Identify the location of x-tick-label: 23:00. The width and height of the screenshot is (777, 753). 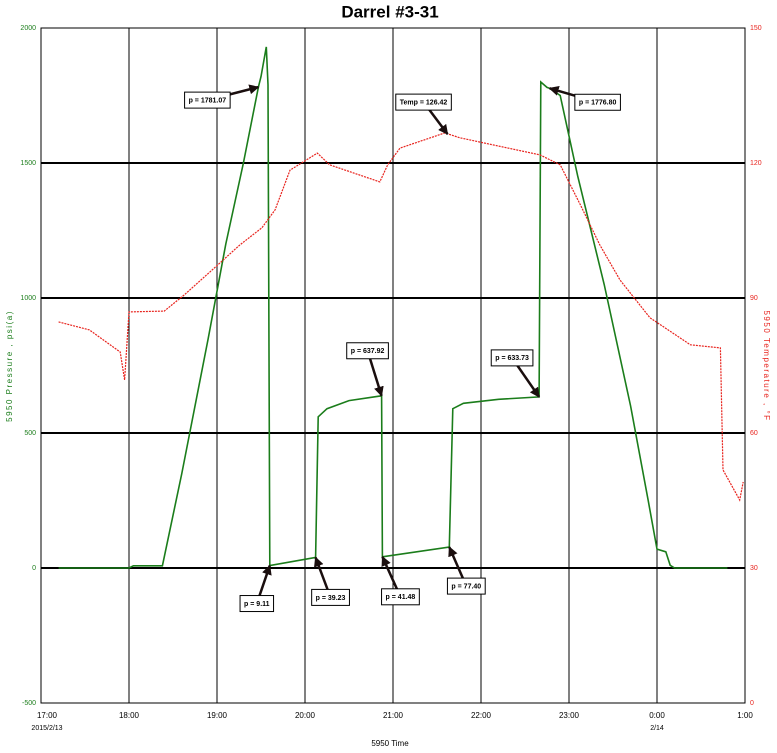
(569, 715).